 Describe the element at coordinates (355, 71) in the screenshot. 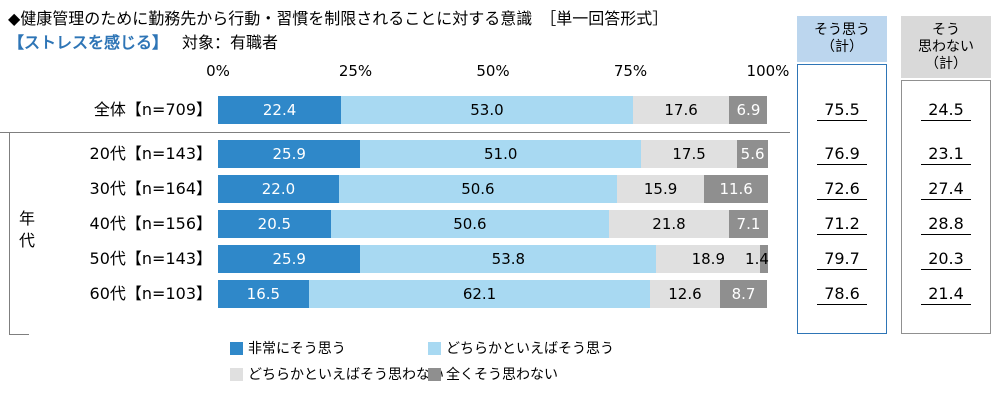

I see `axis-tick: 25%` at that location.